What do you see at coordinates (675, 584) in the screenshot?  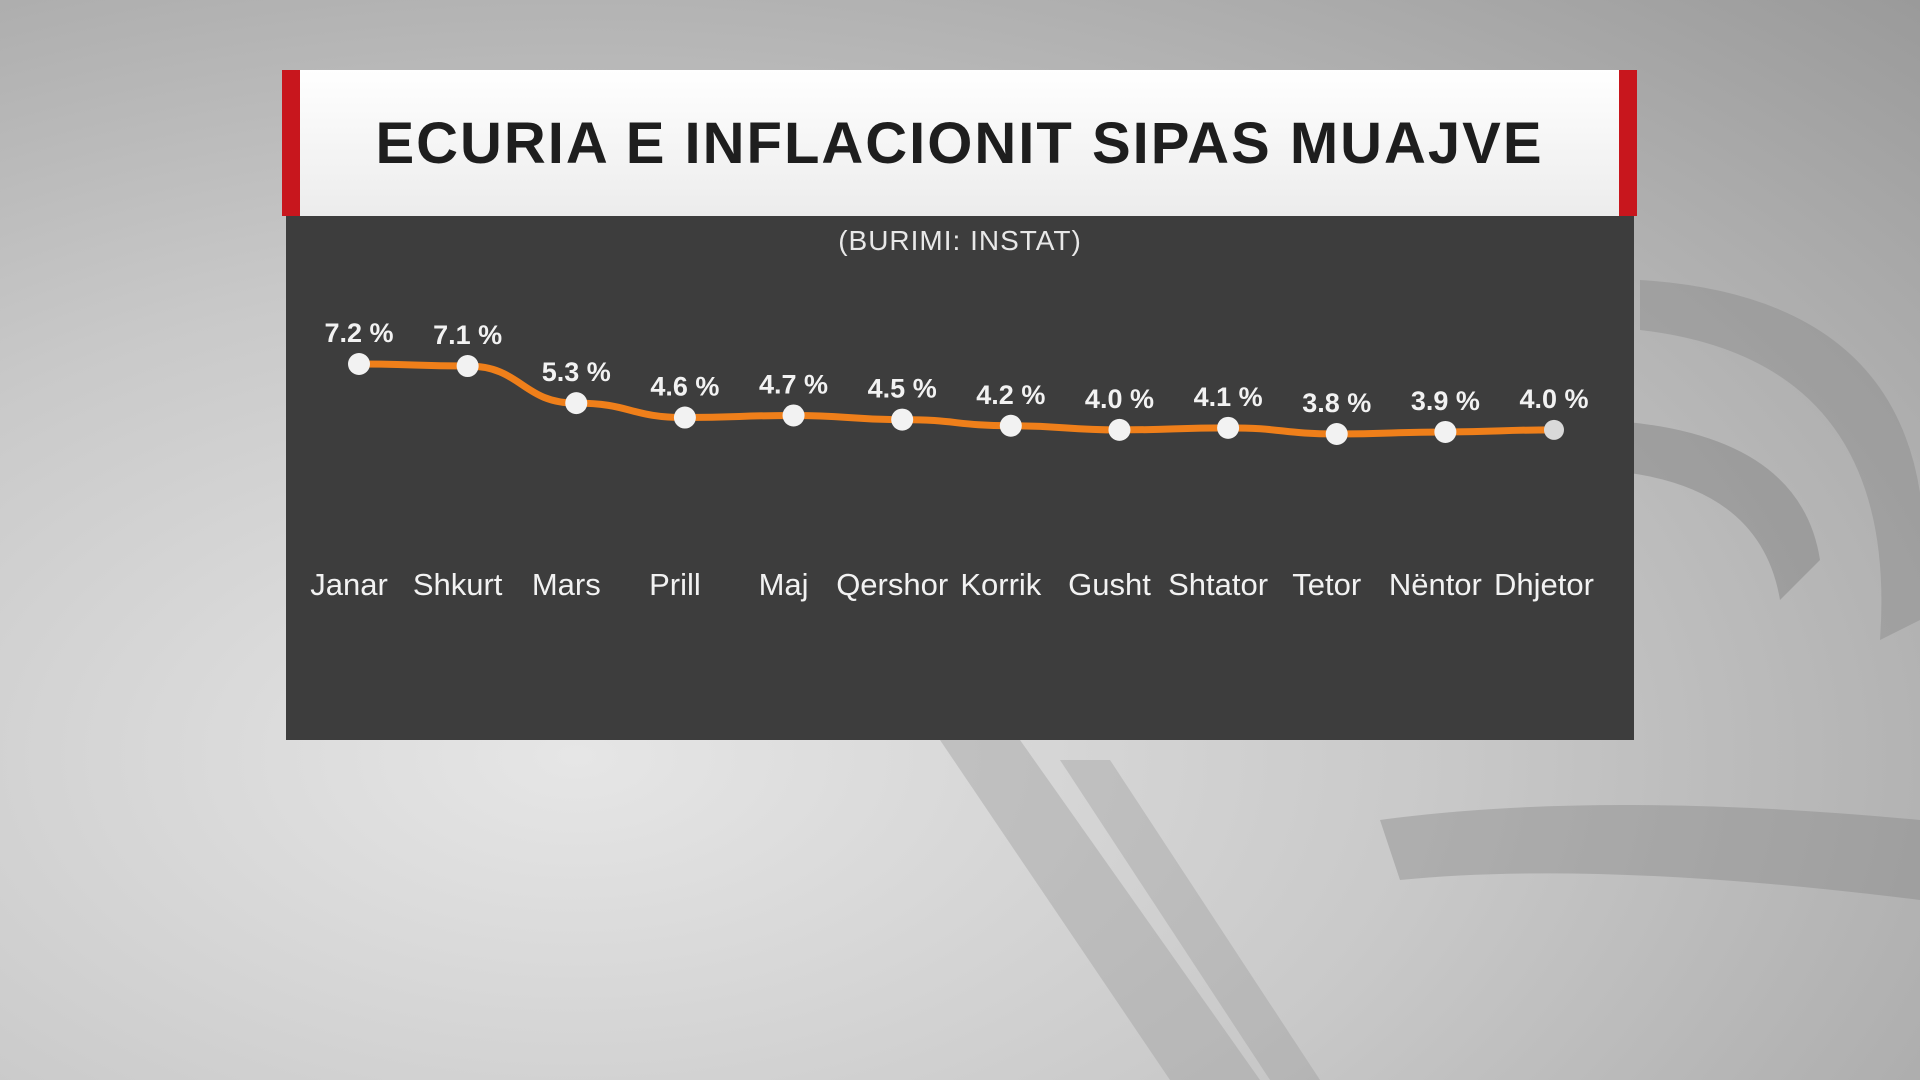 I see `x-tick-label: Prill` at bounding box center [675, 584].